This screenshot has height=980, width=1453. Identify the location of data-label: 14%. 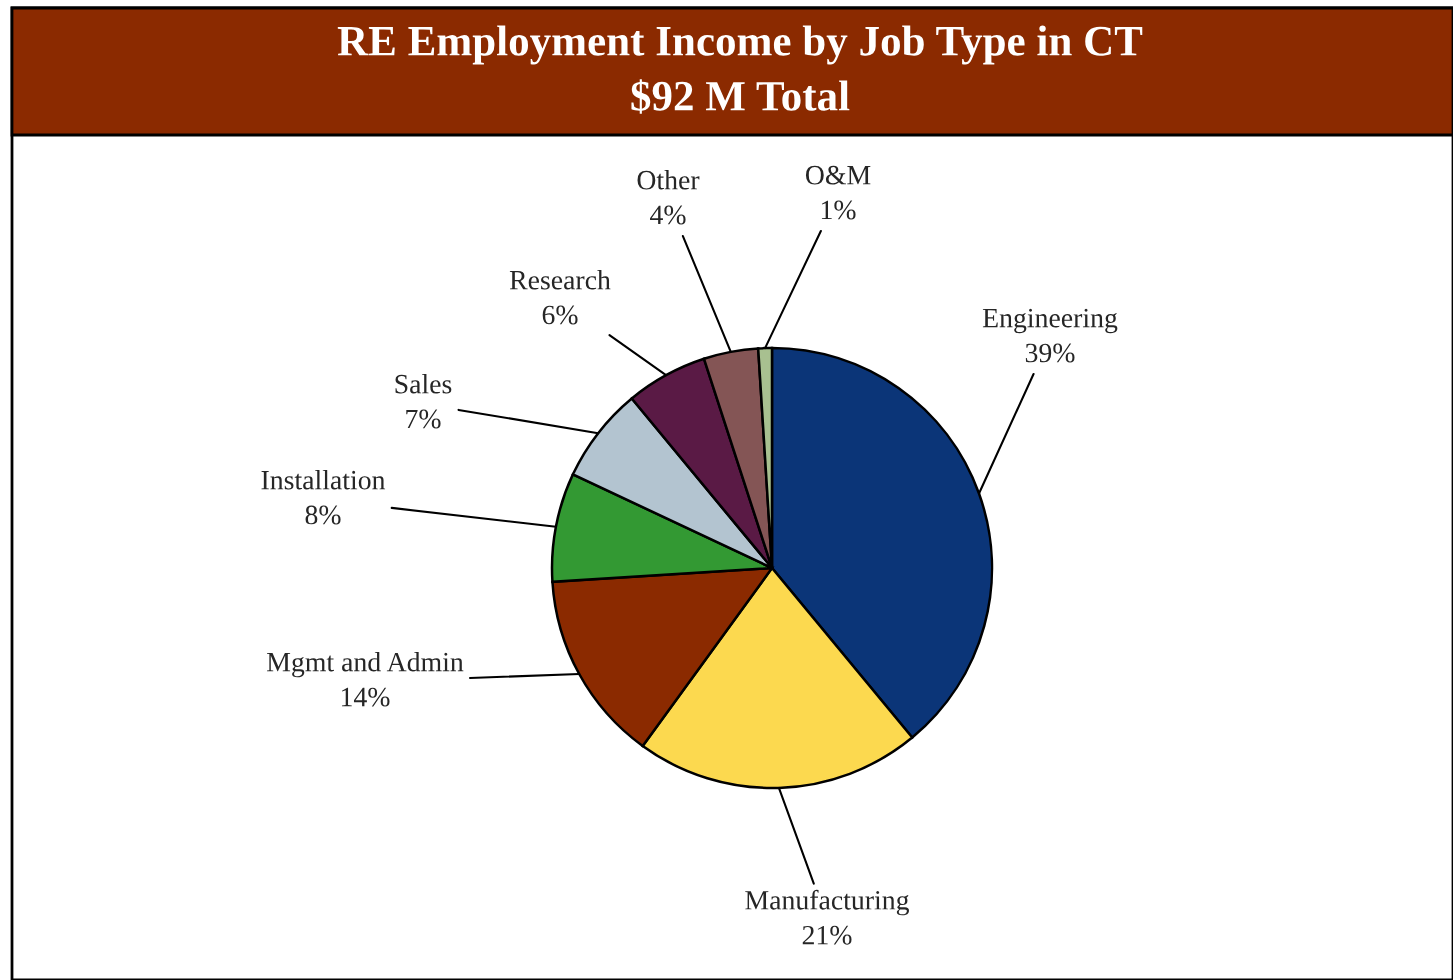
(365, 697).